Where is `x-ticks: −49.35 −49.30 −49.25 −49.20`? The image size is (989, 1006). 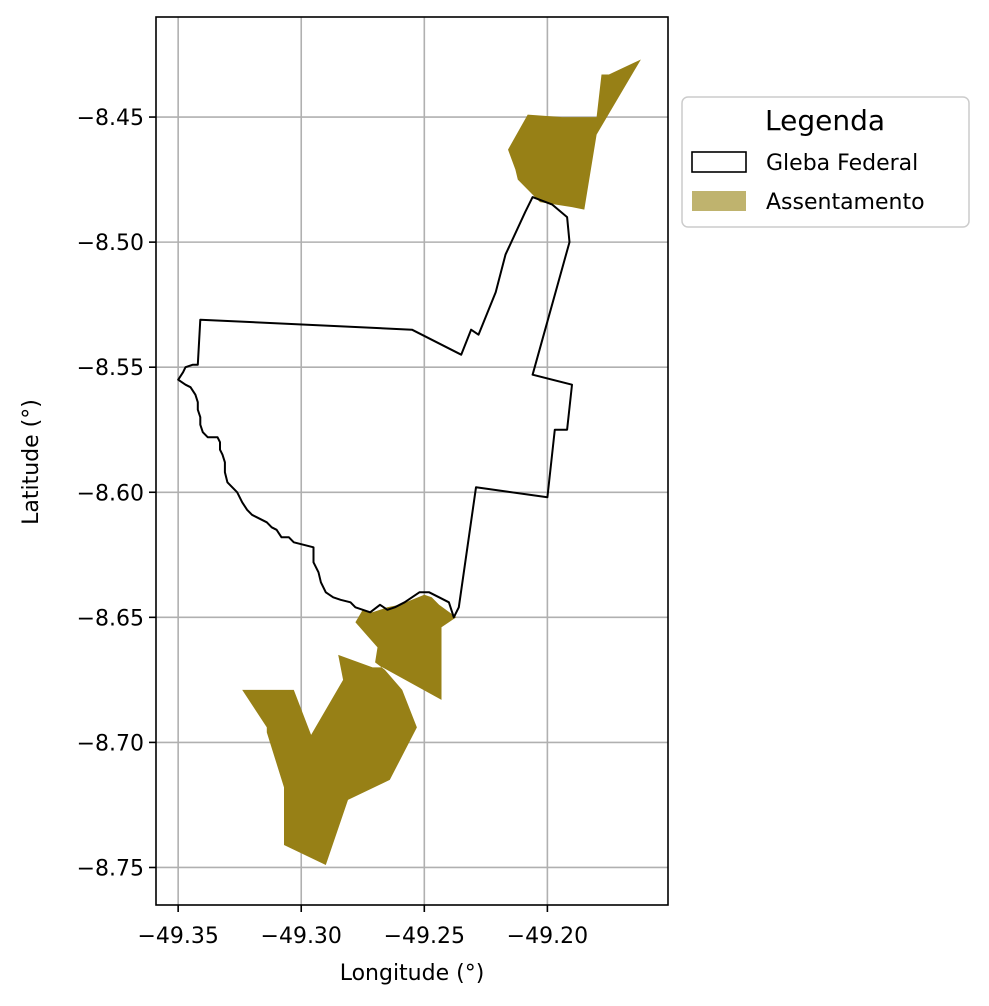
x-ticks: −49.35 −49.30 −49.25 −49.20 is located at coordinates (362, 927).